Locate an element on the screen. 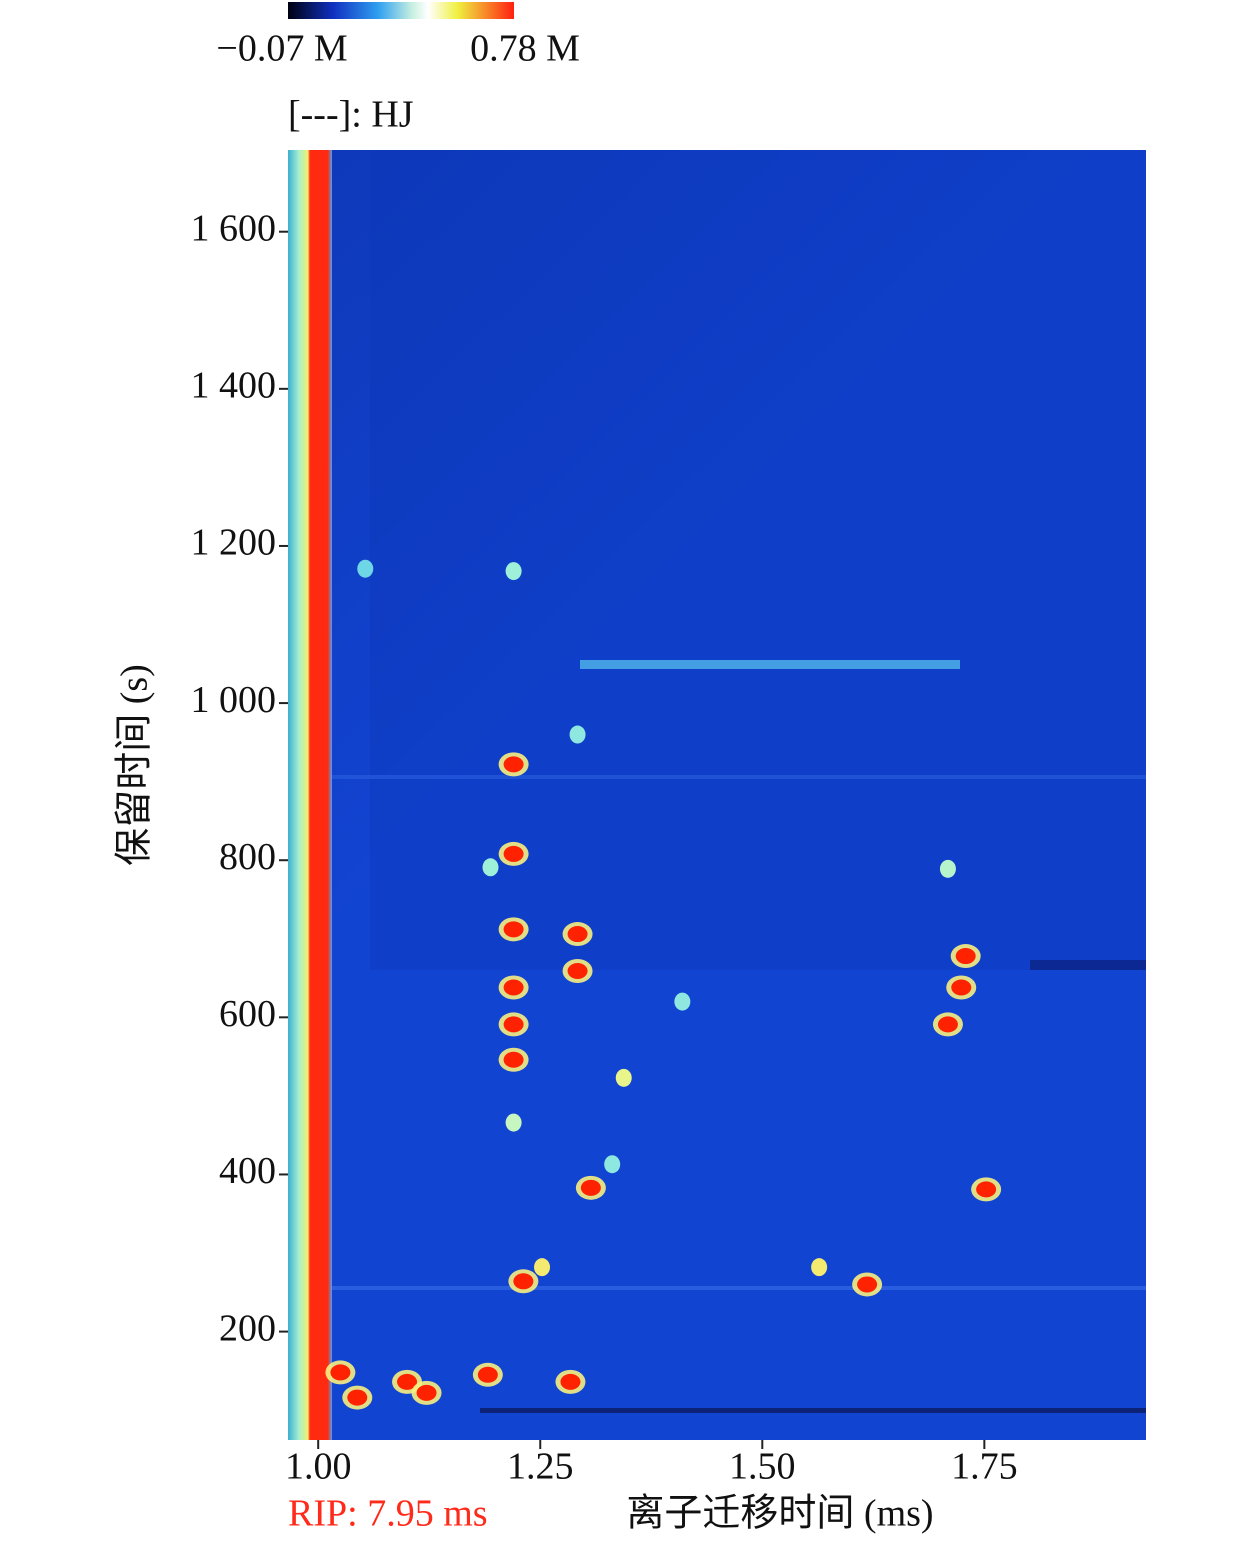  x-tick-label: 1.50 is located at coordinates (762, 1467).